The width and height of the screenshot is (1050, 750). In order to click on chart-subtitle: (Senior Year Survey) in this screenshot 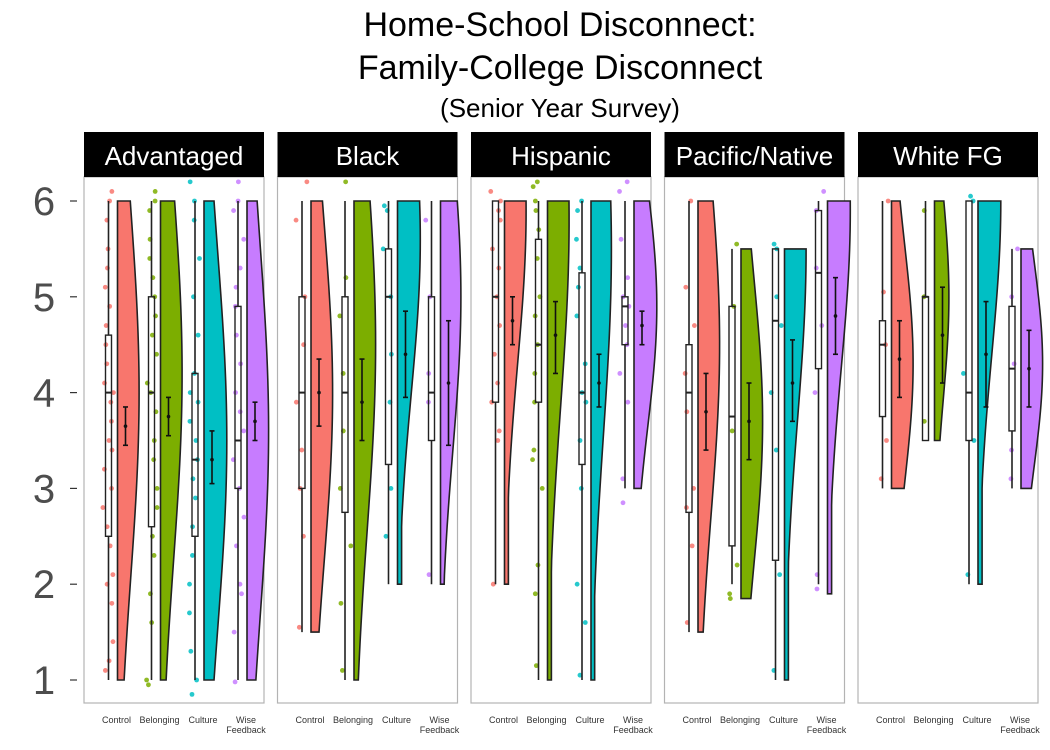, I will do `click(560, 108)`.